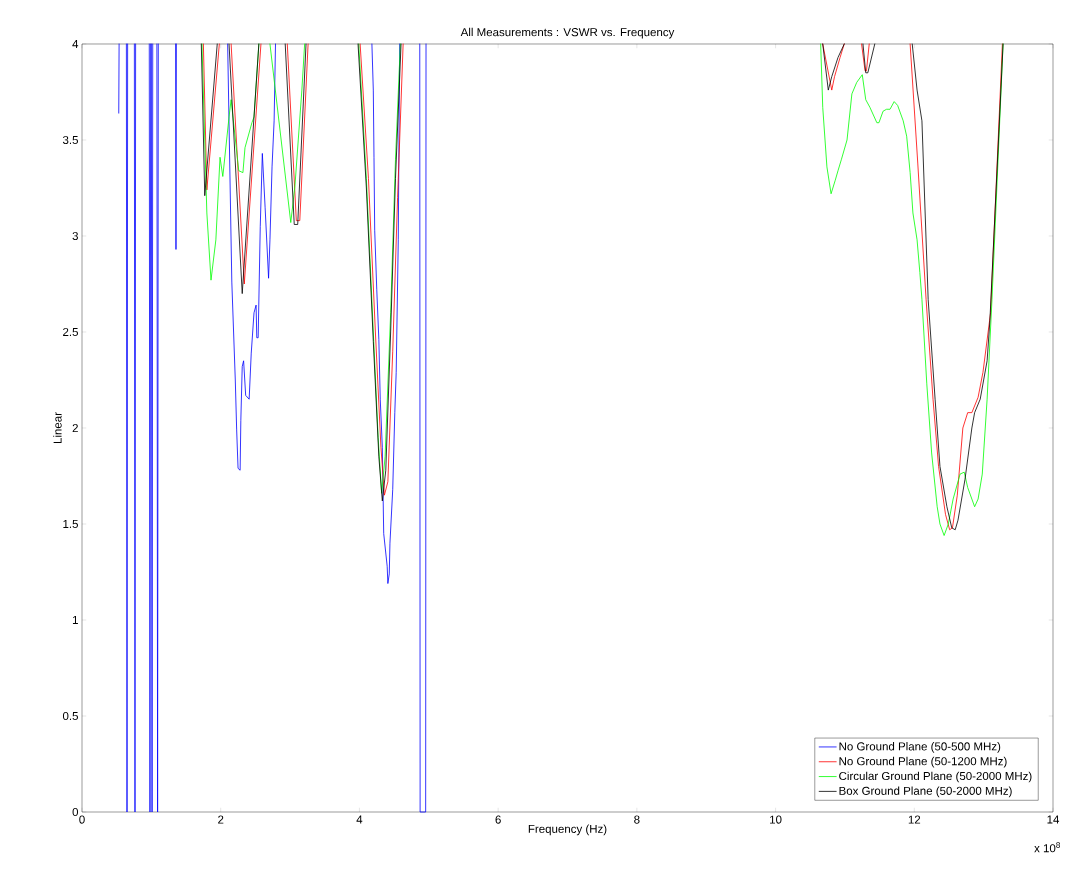 Image resolution: width=1069 pixels, height=877 pixels. I want to click on x-tick-label: 0, so click(82, 819).